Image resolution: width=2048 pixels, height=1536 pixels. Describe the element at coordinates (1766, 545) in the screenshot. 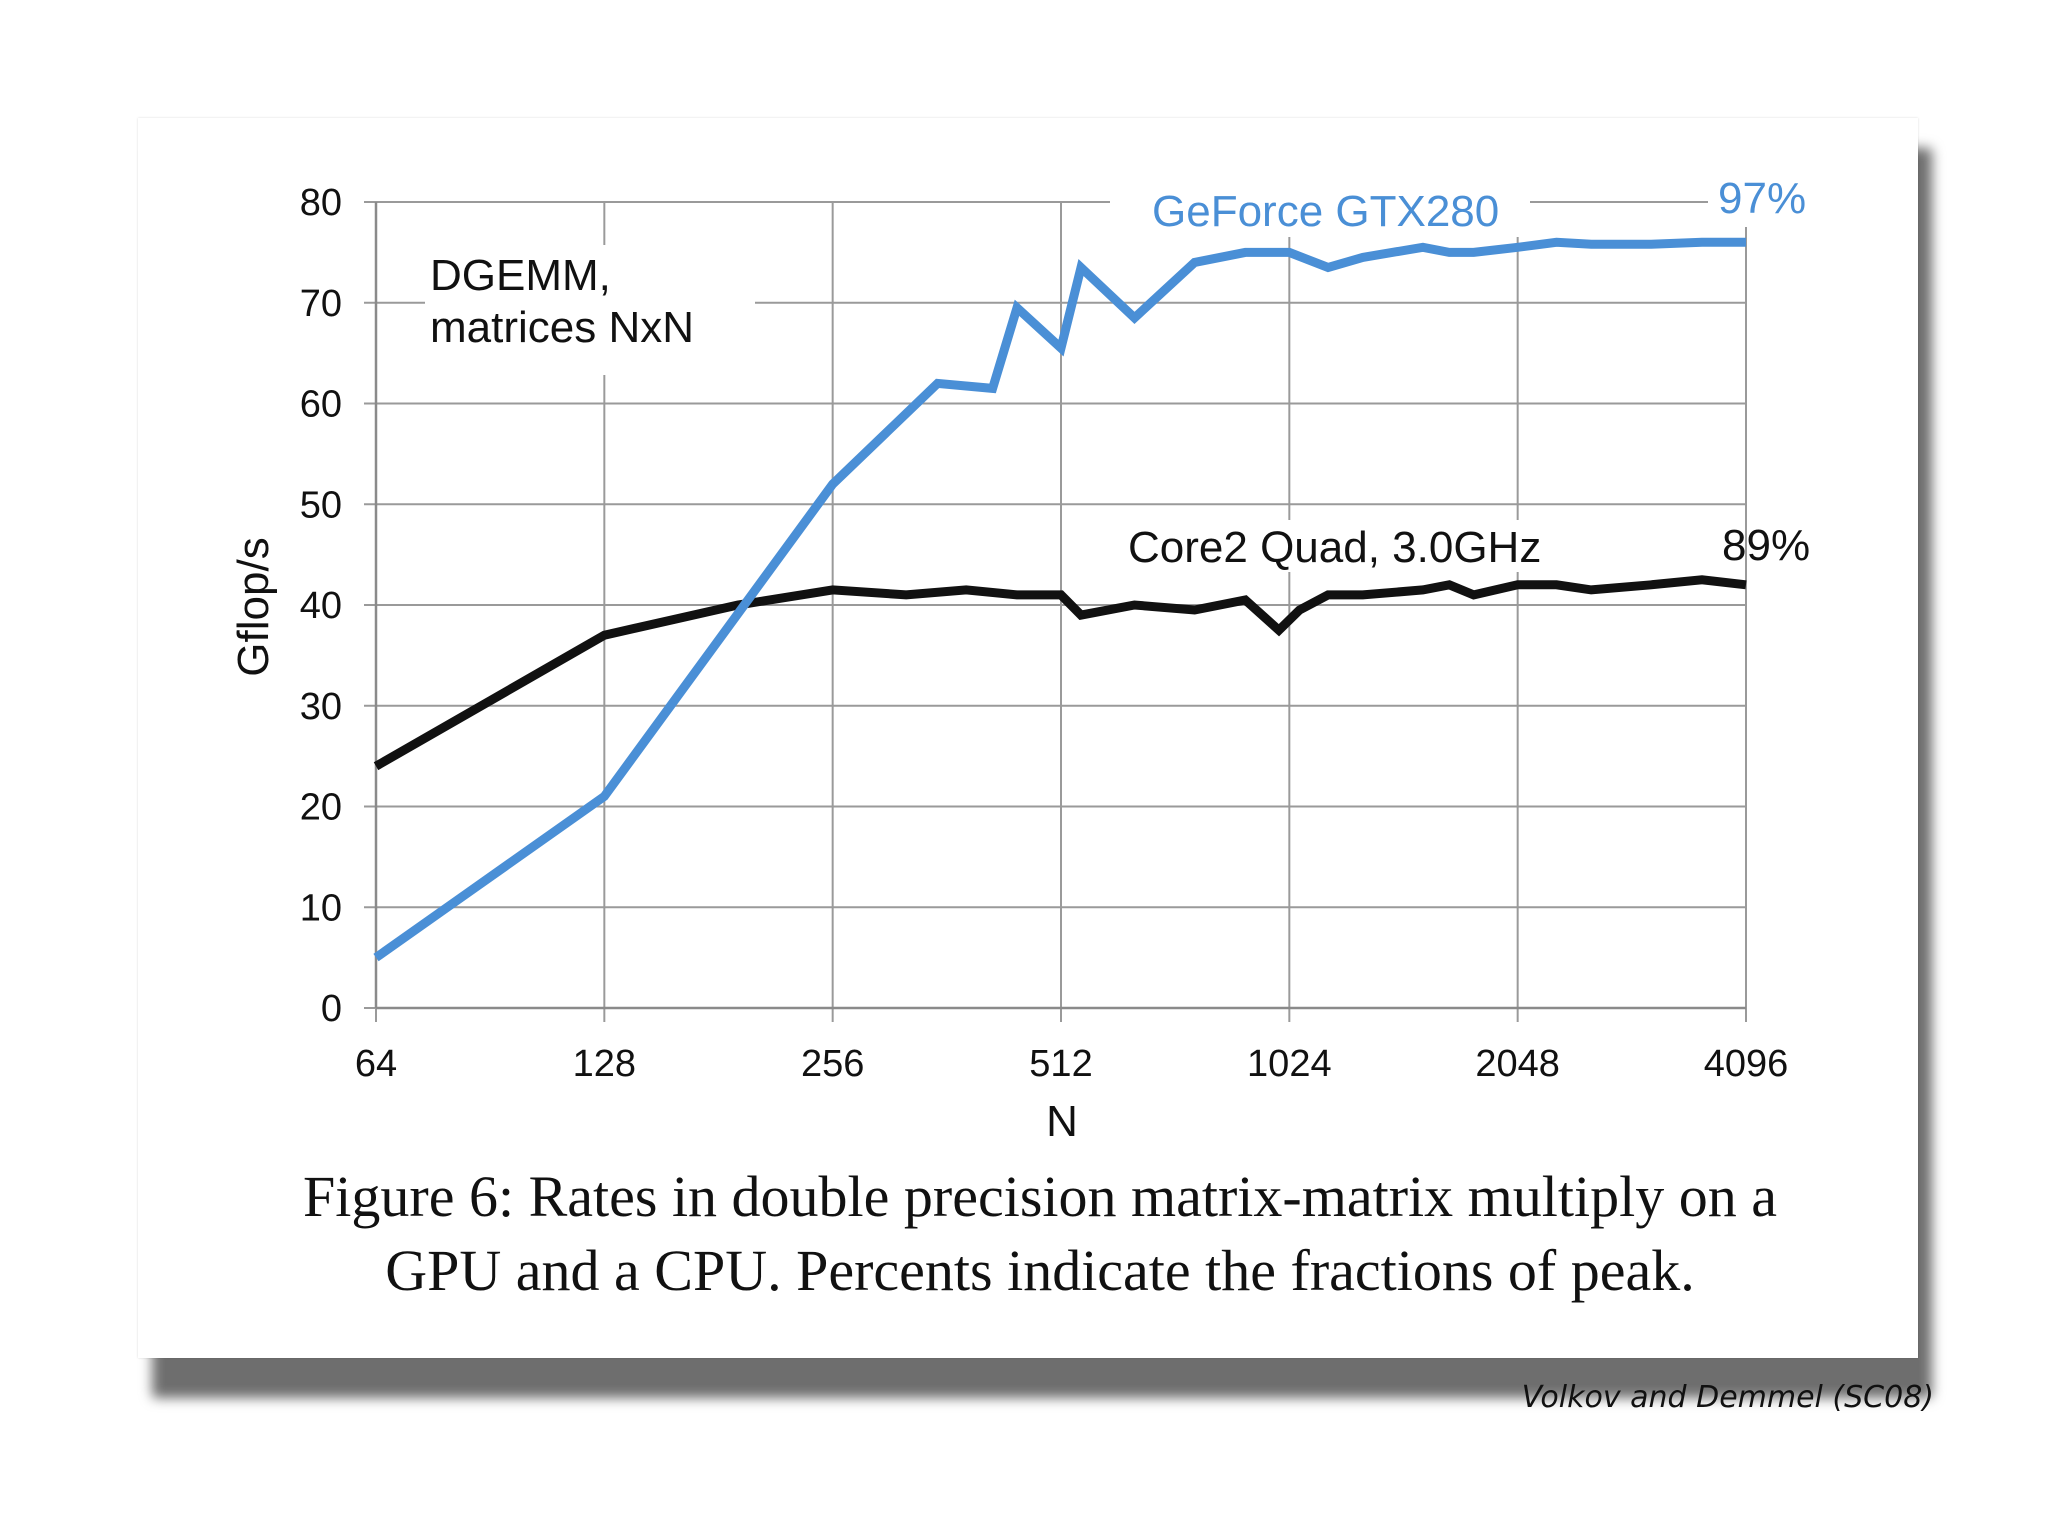

I see `peak-label-cpu: 89%` at that location.